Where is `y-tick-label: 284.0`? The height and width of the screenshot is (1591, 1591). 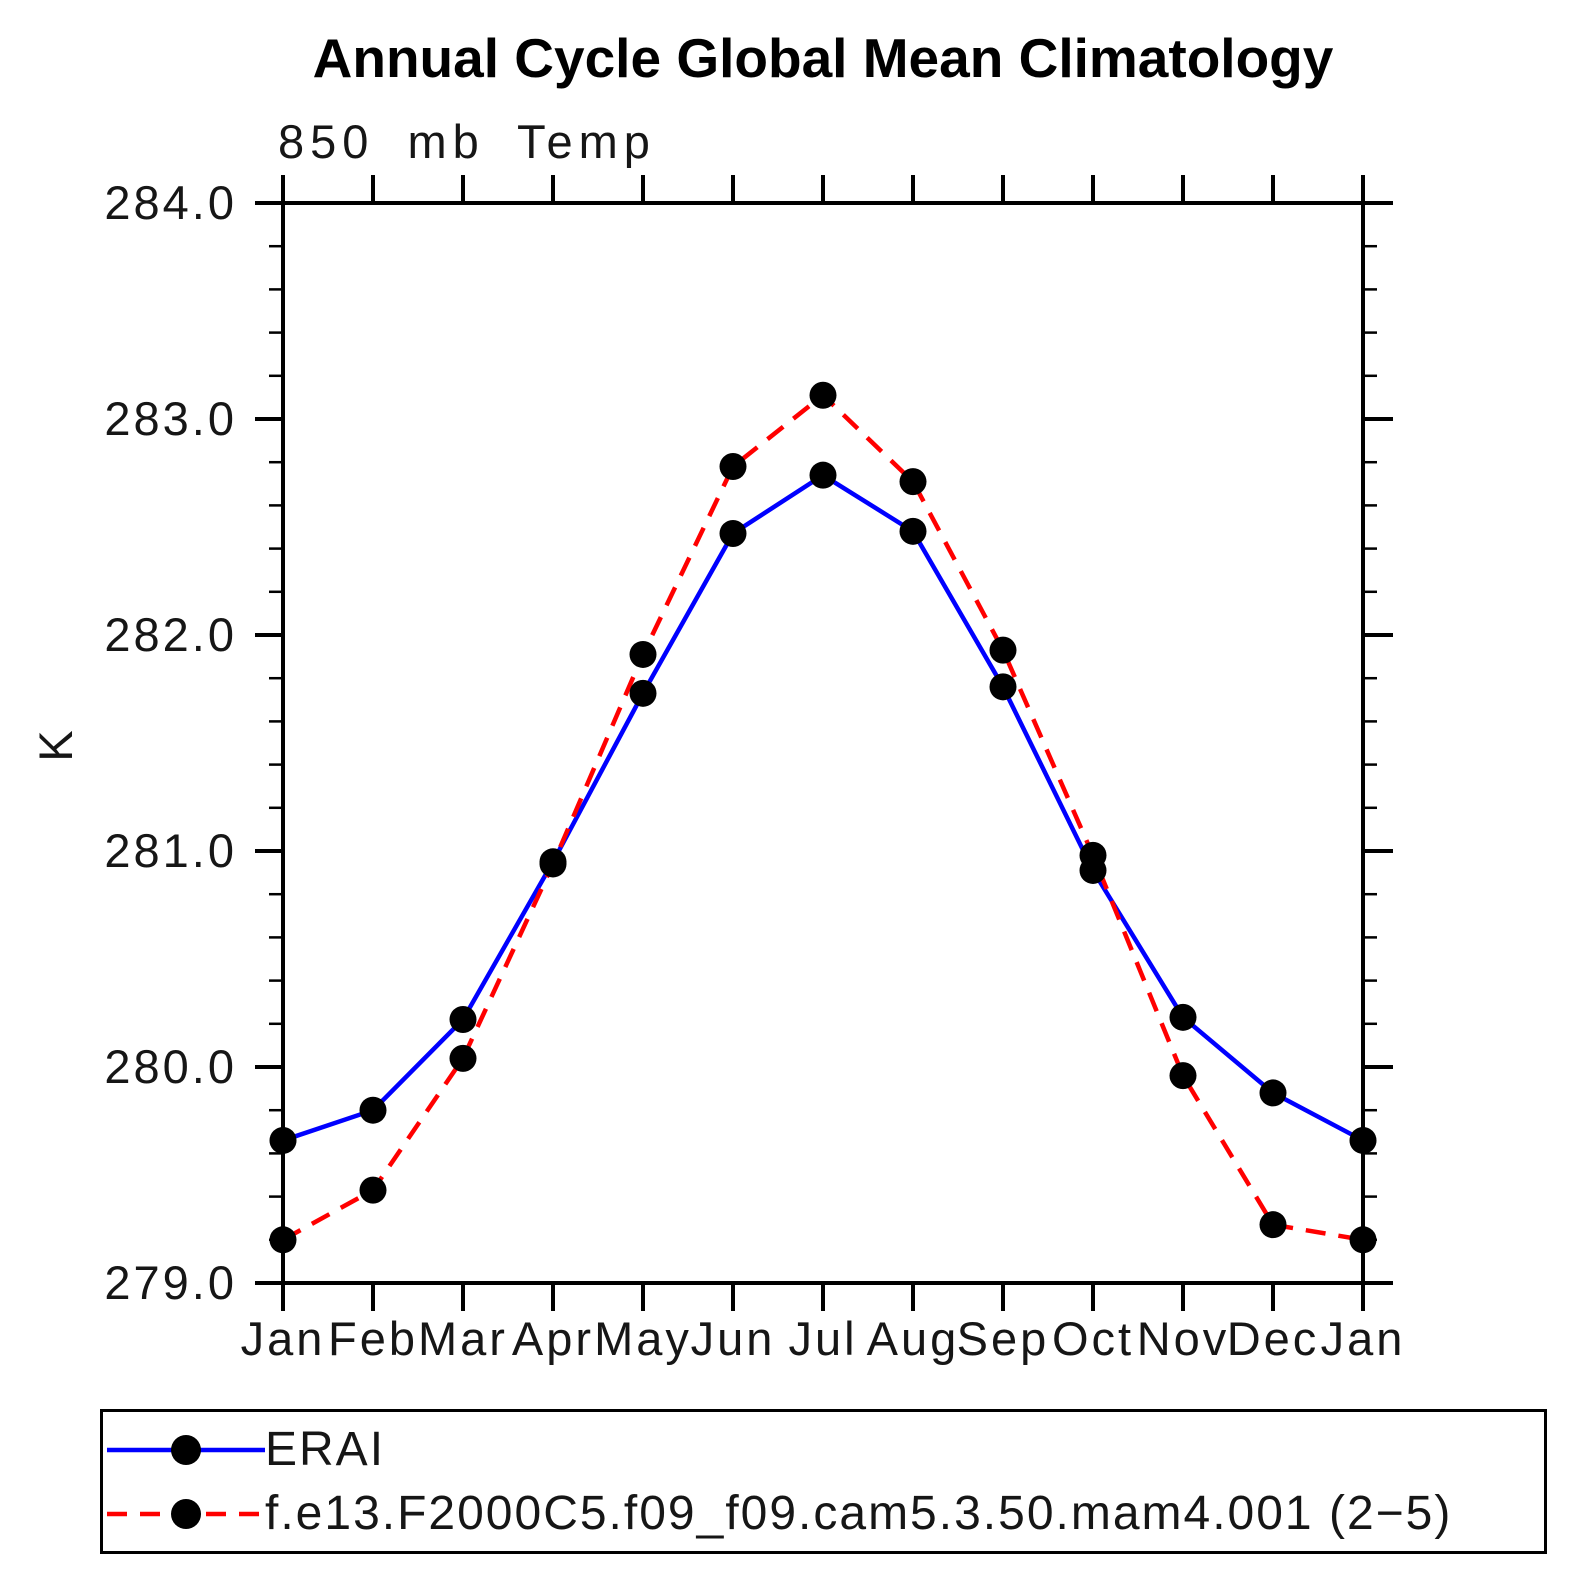
y-tick-label: 284.0 is located at coordinates (170, 202).